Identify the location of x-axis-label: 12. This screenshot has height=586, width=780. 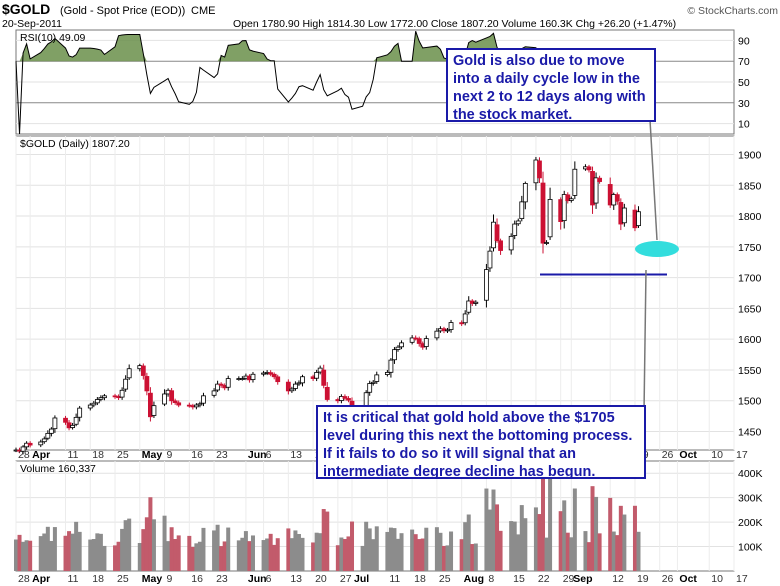
(618, 579).